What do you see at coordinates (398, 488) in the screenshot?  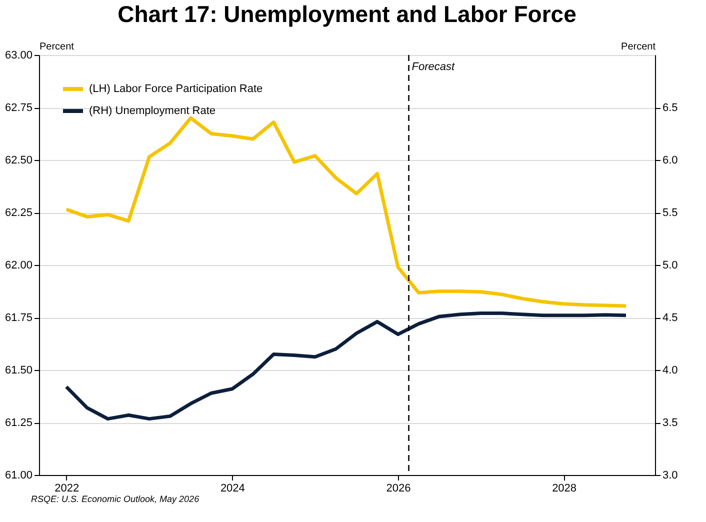 I see `x-tick-label: 2026` at bounding box center [398, 488].